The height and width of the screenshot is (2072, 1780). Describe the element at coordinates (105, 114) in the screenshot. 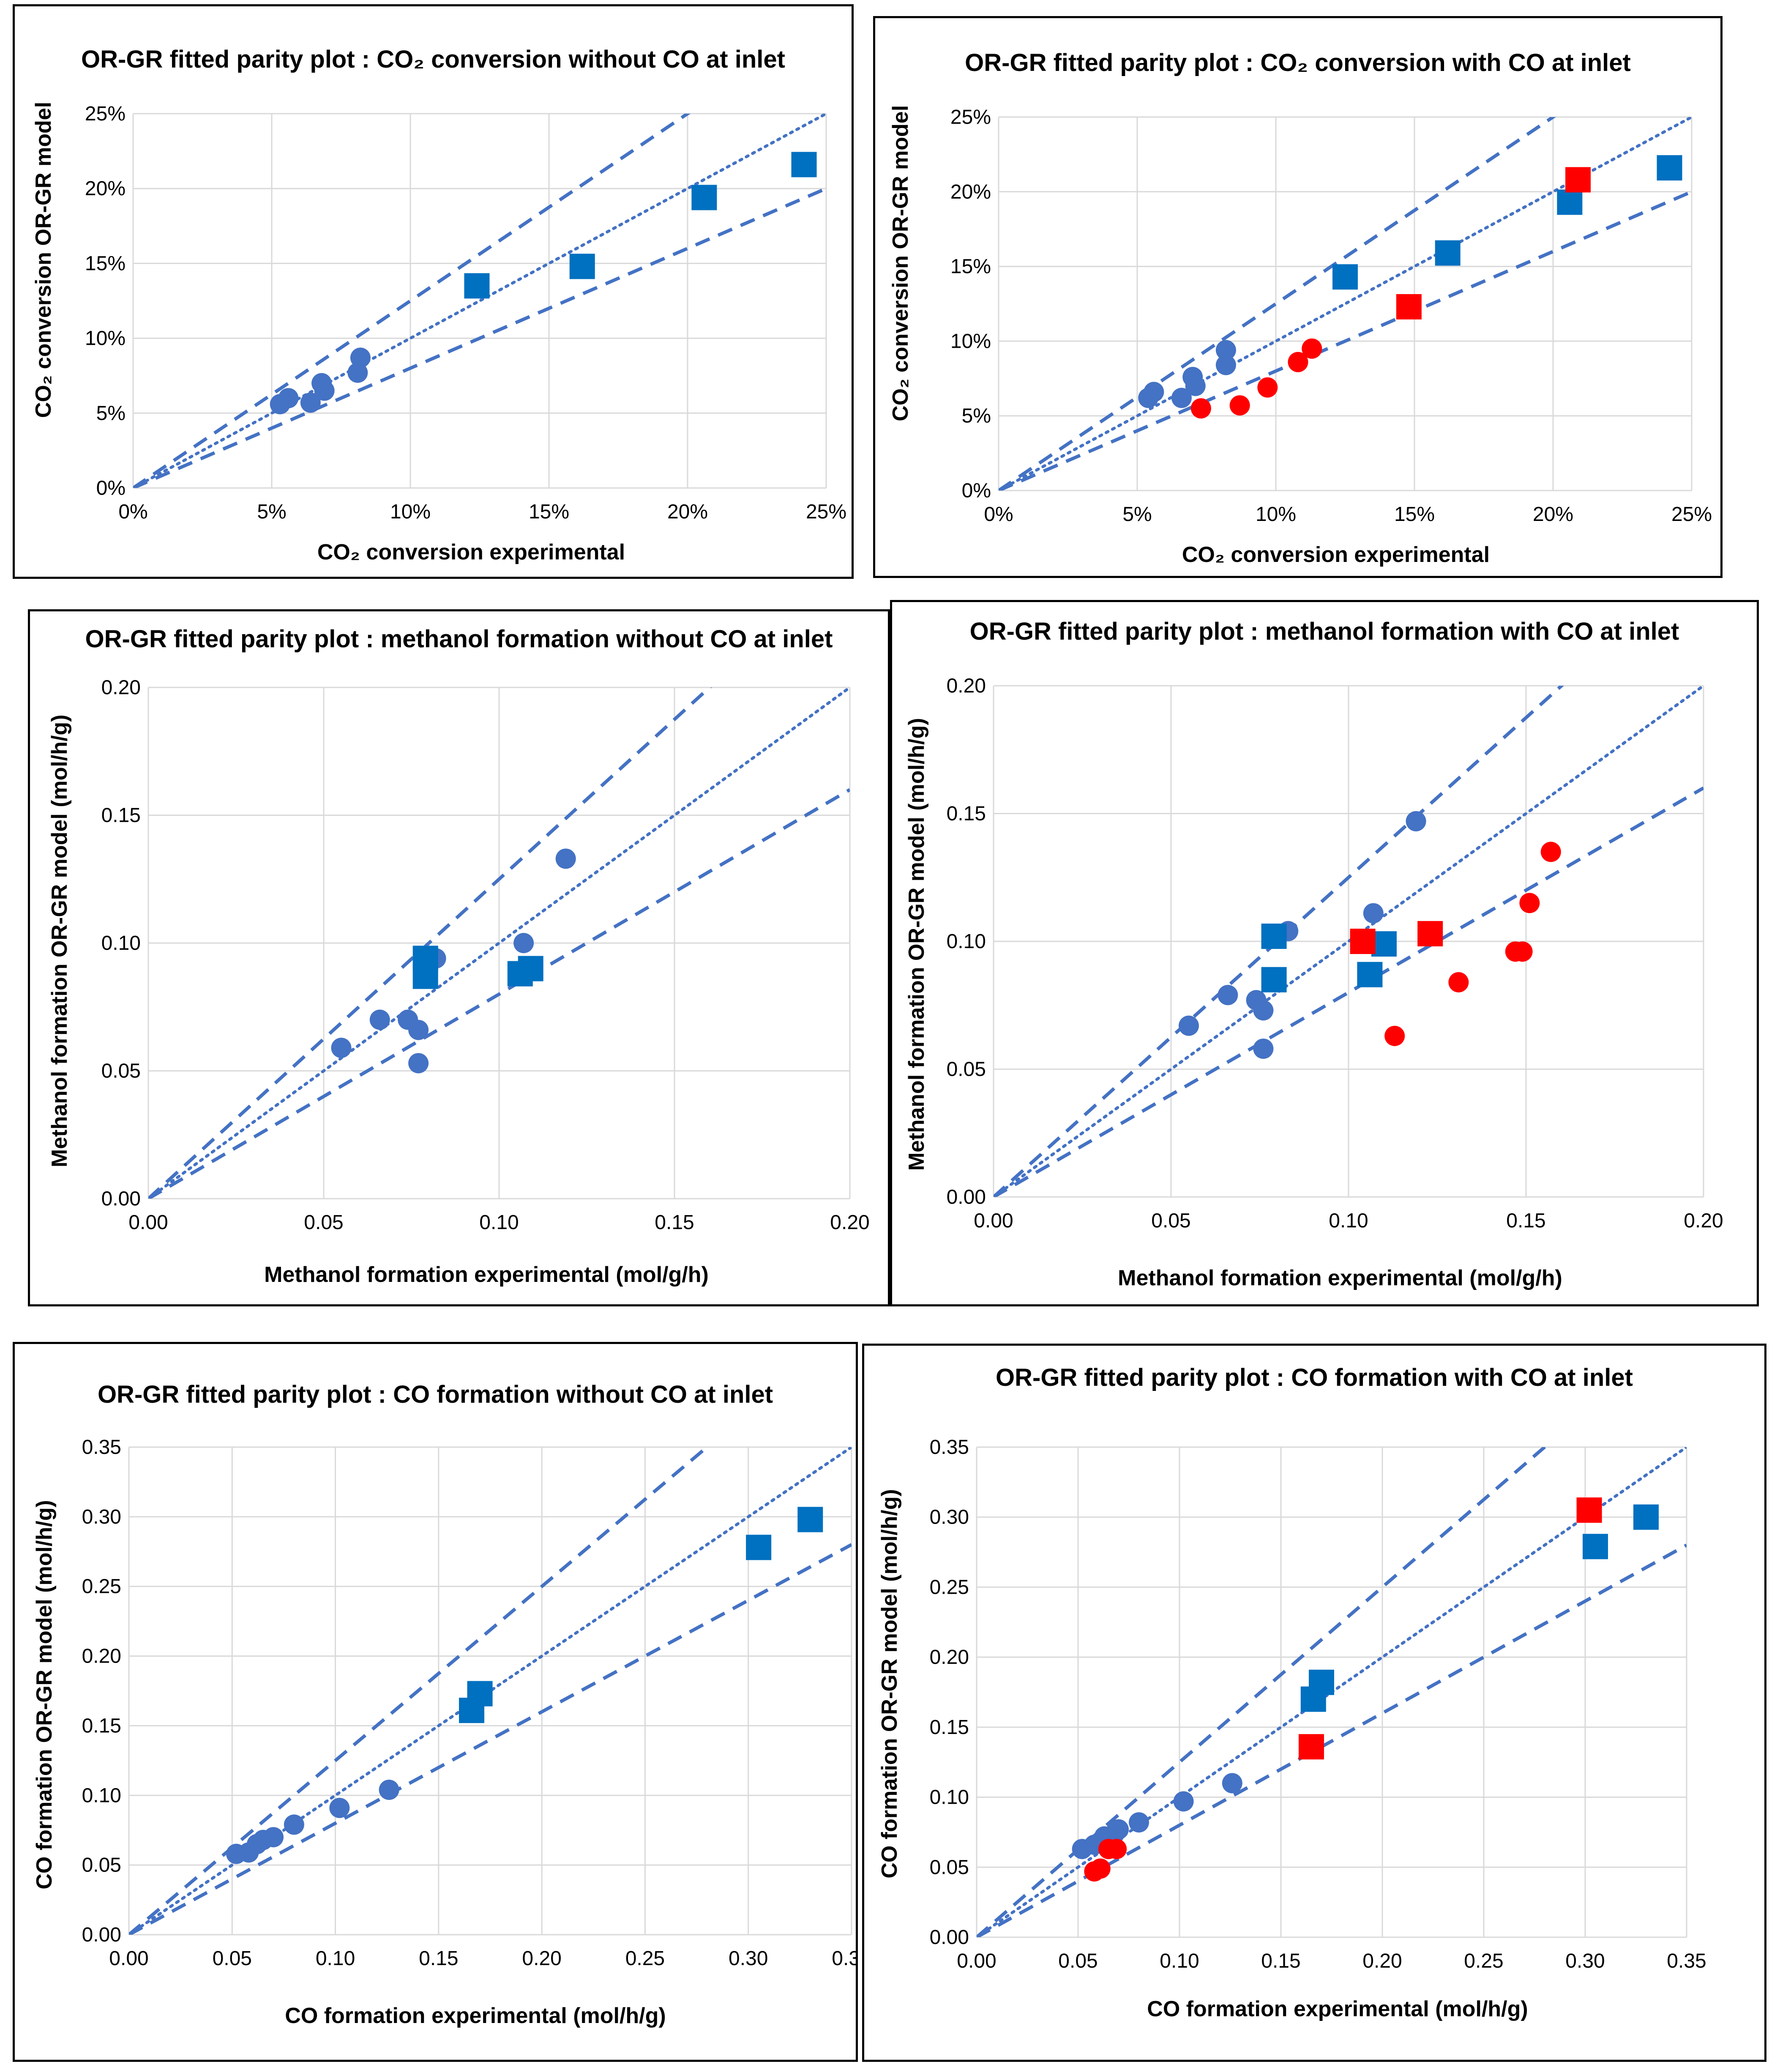

I see `y-tick-label: 25%` at that location.